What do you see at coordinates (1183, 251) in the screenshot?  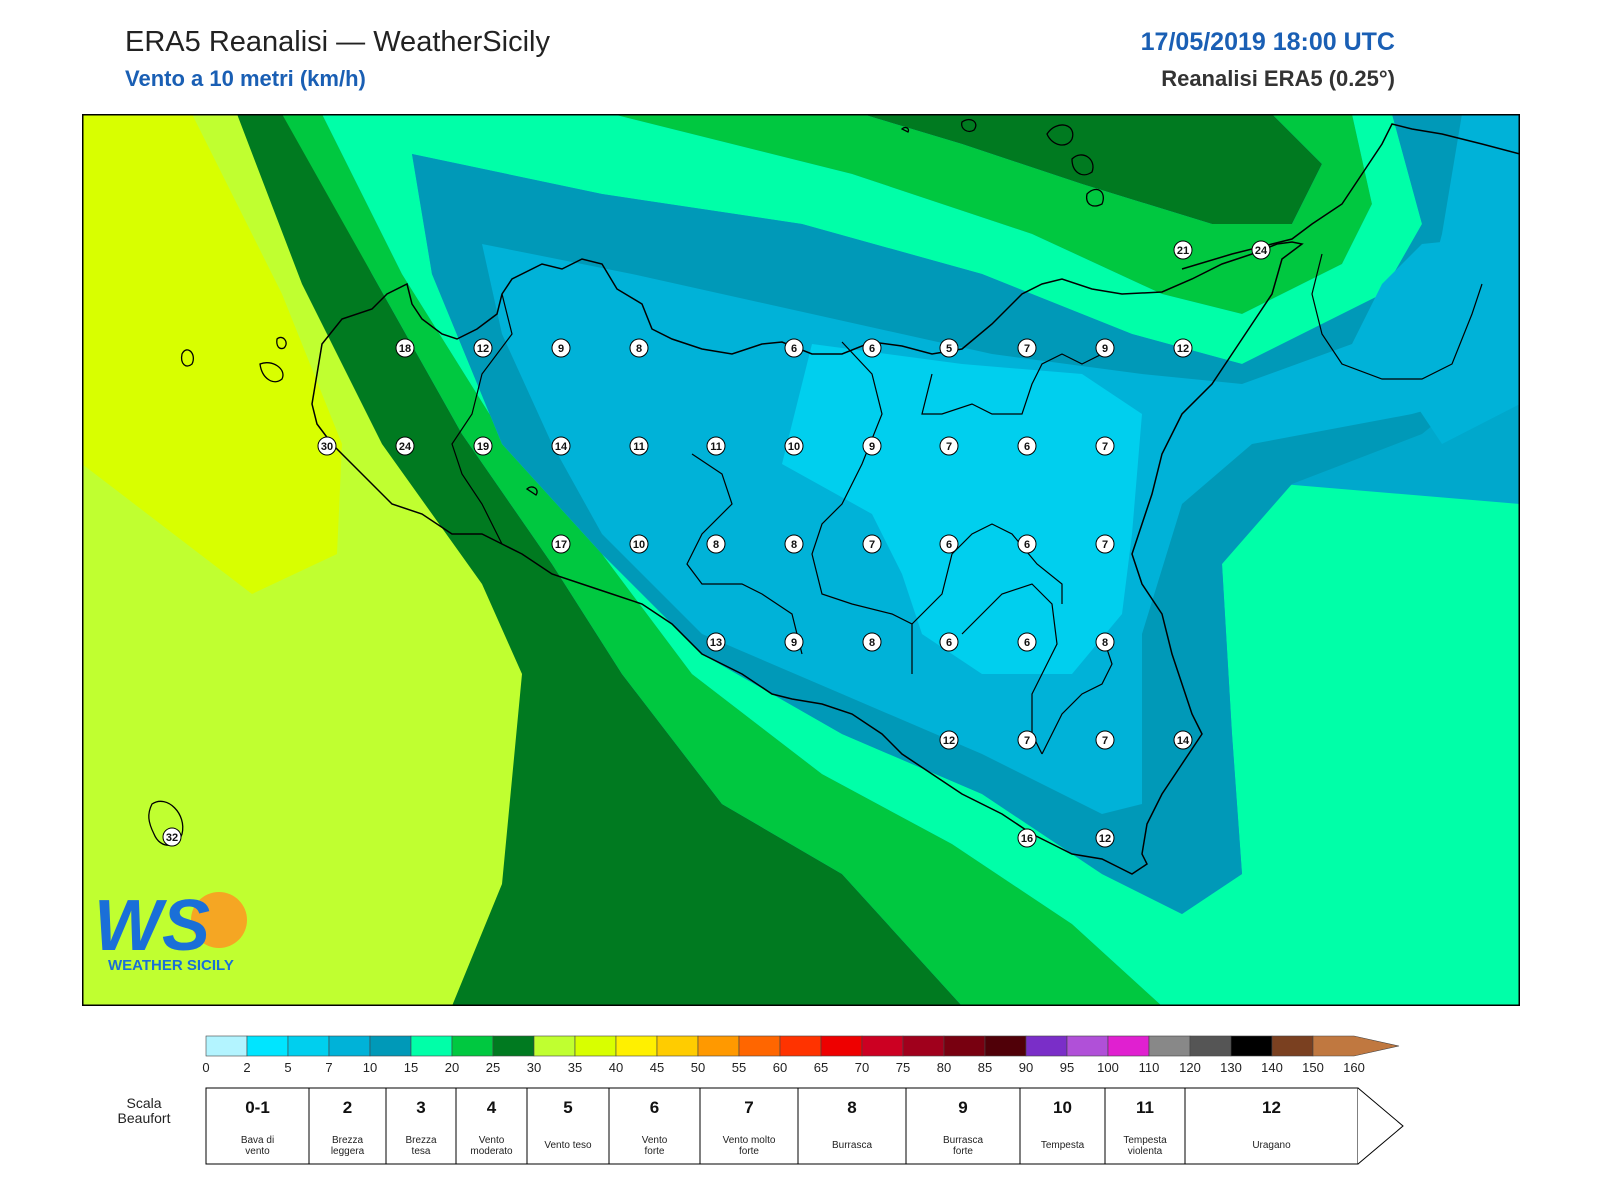 I see `wind-value: 21` at bounding box center [1183, 251].